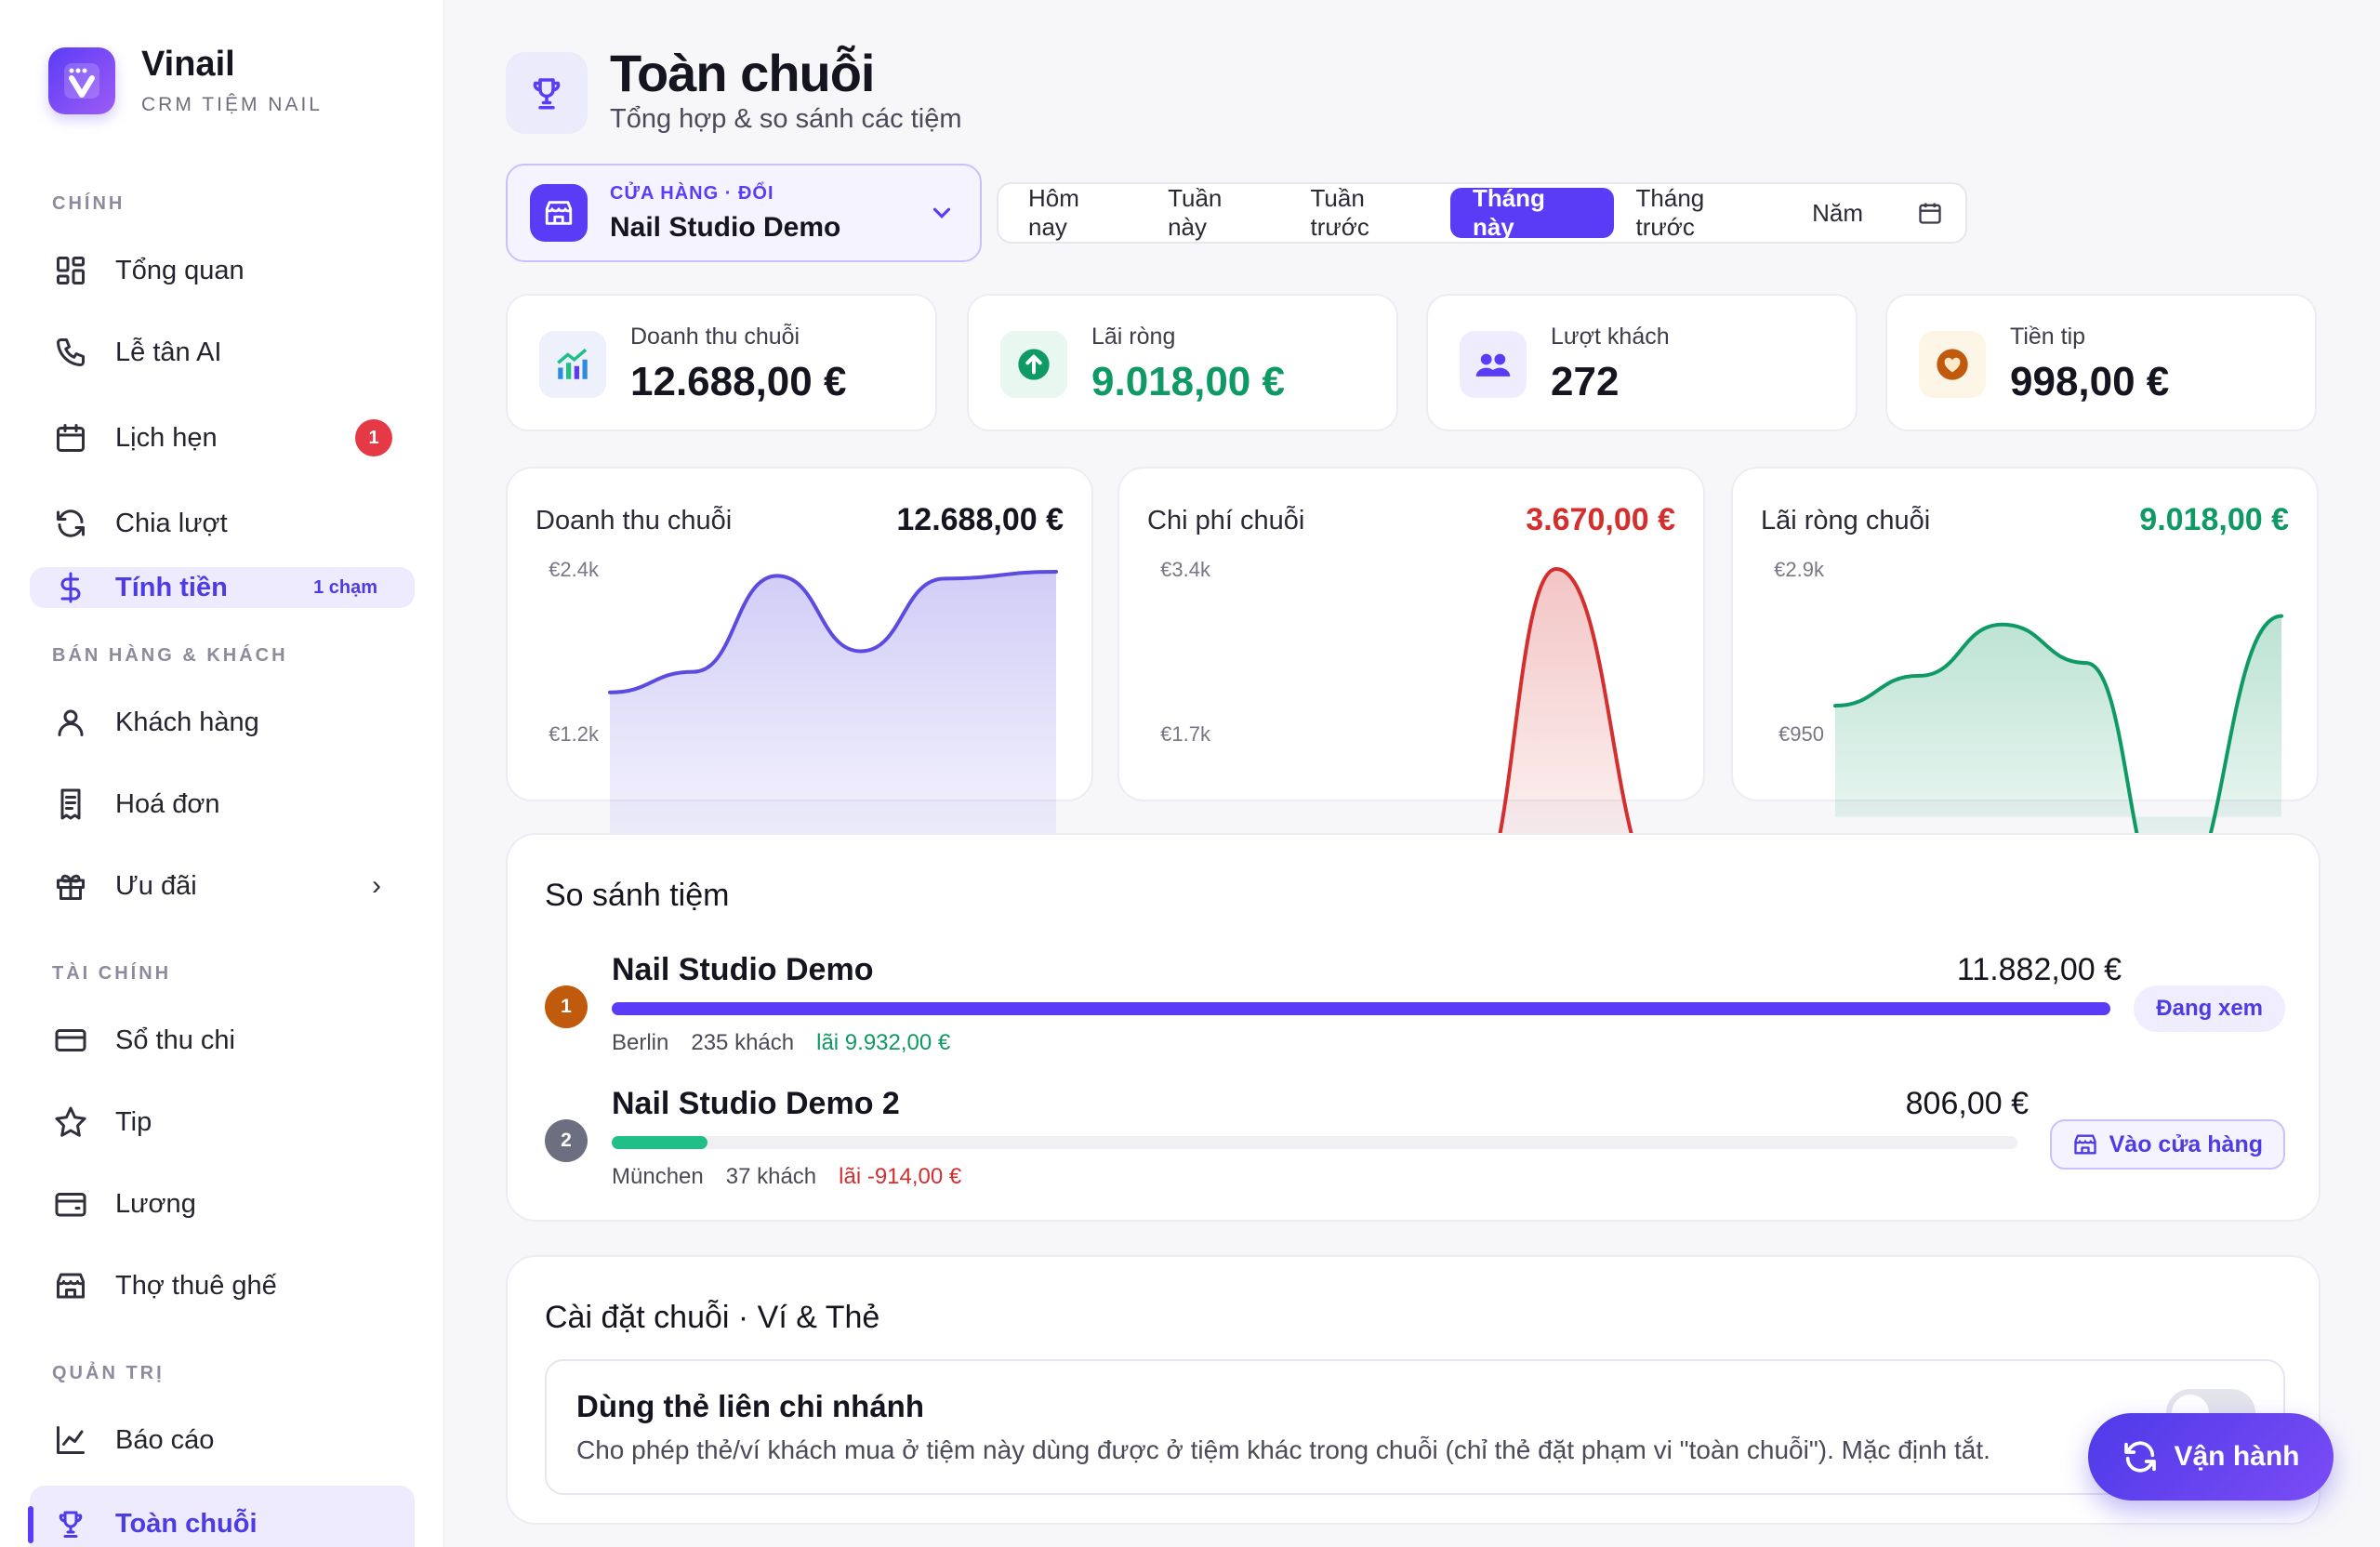  I want to click on kpi-revenue-value: 12.688,00 €, so click(738, 381).